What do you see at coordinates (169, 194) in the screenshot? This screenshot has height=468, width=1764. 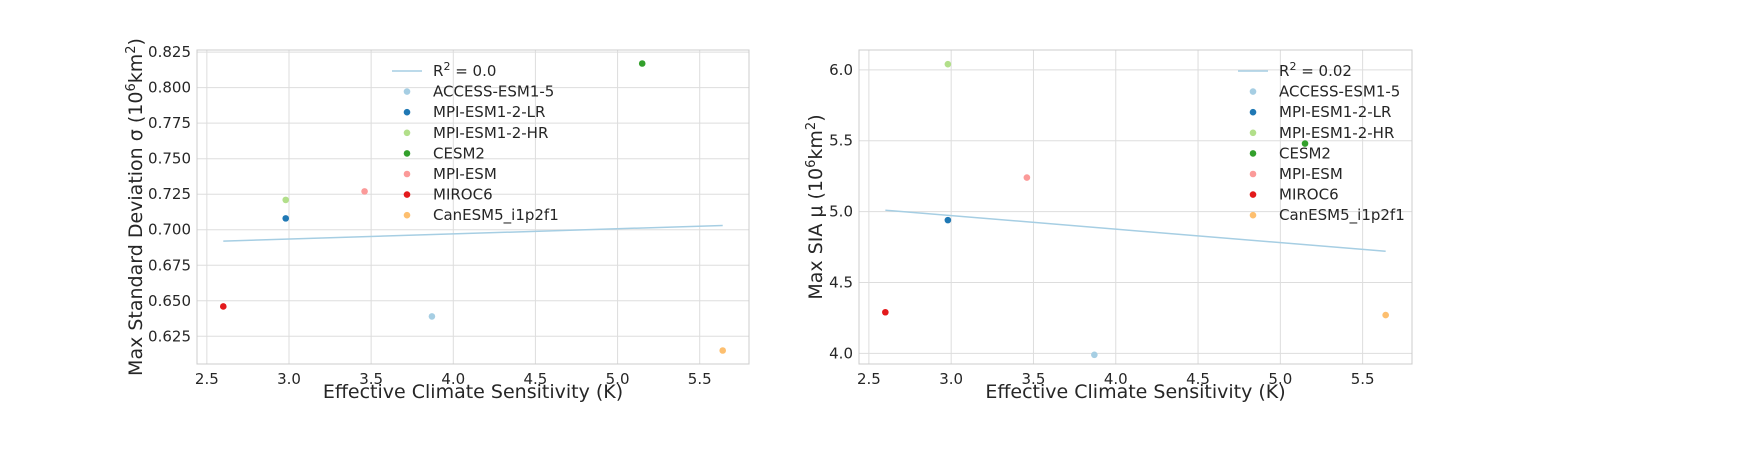 I see `y-tick-label: 0.725` at bounding box center [169, 194].